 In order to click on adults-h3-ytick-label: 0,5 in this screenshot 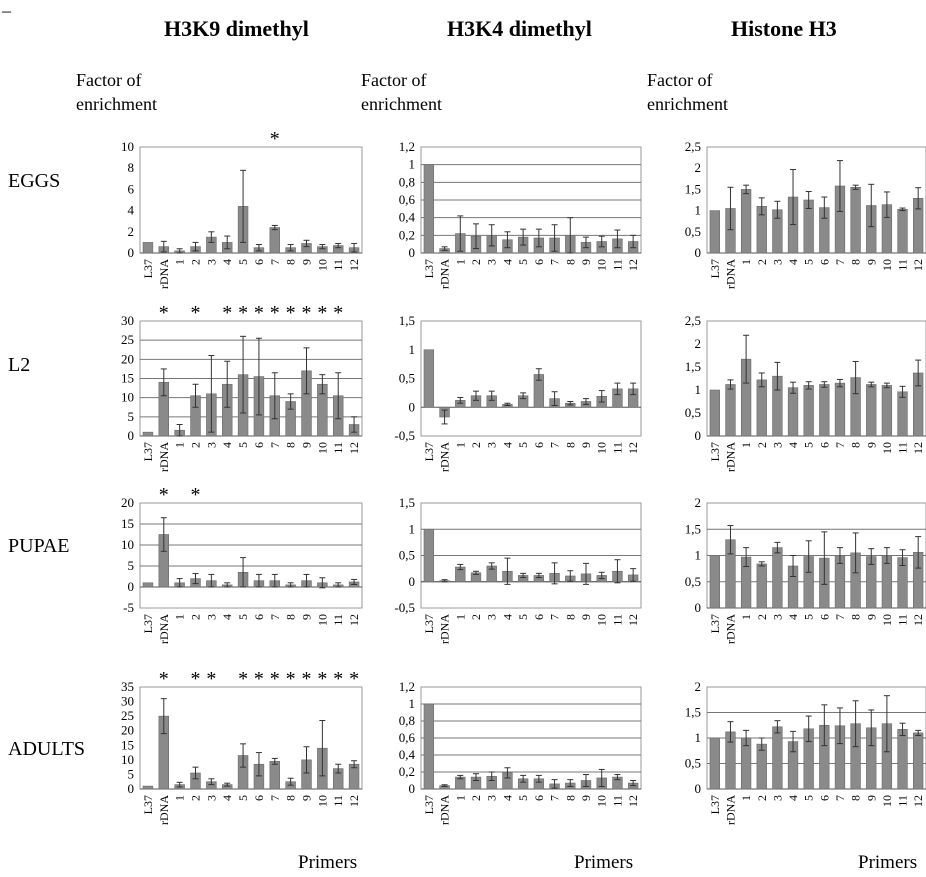, I will do `click(693, 763)`.